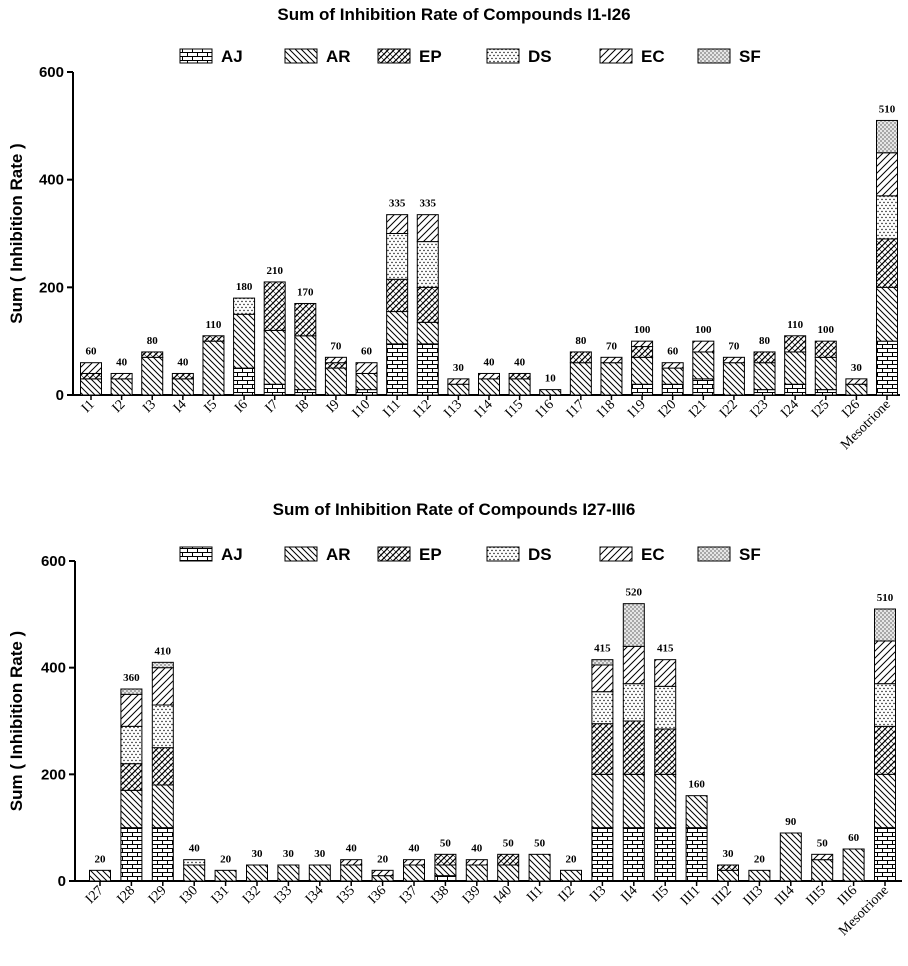 Image resolution: width=908 pixels, height=966 pixels. I want to click on bar-i20, so click(672, 379).